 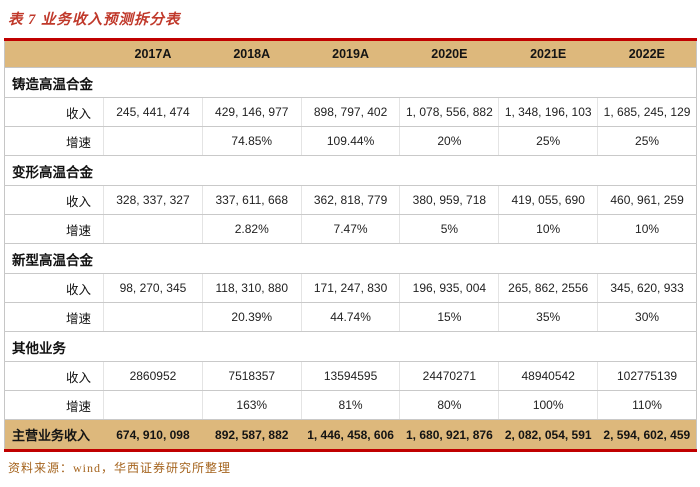 What do you see at coordinates (647, 317) in the screenshot?
I see `cell-value: 30%` at bounding box center [647, 317].